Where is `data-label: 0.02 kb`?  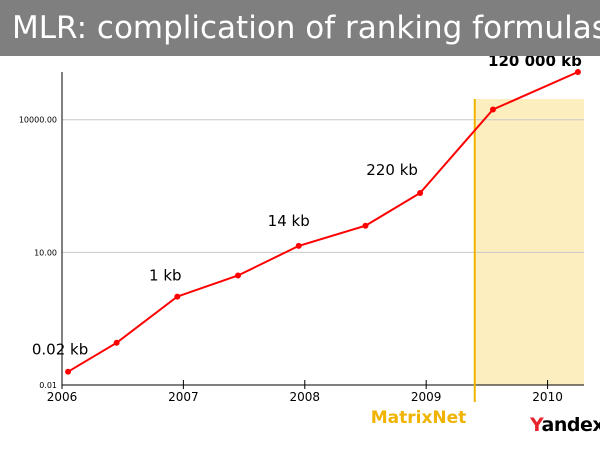 data-label: 0.02 kb is located at coordinates (60, 350).